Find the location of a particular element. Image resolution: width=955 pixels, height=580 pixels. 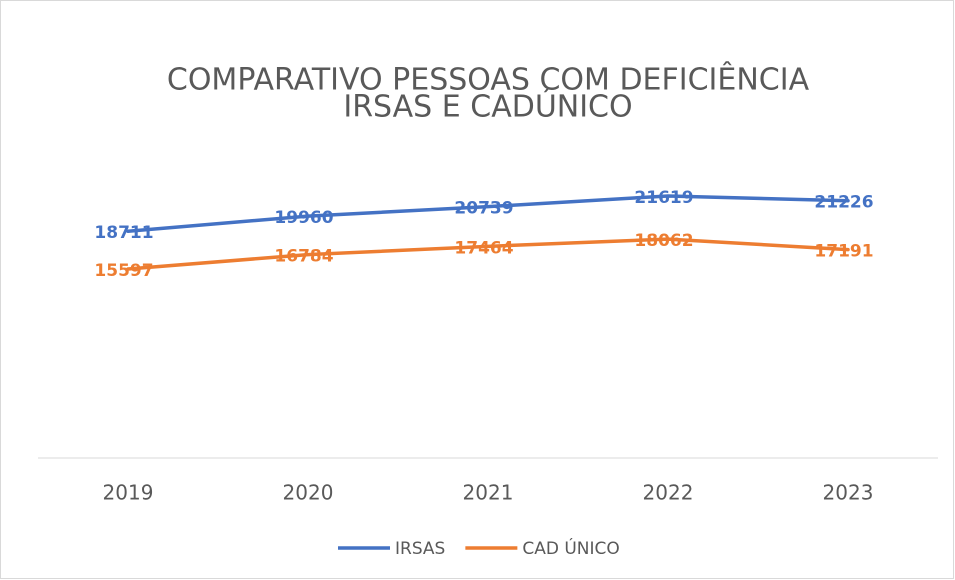

x-tick-label: 2020 is located at coordinates (308, 493).